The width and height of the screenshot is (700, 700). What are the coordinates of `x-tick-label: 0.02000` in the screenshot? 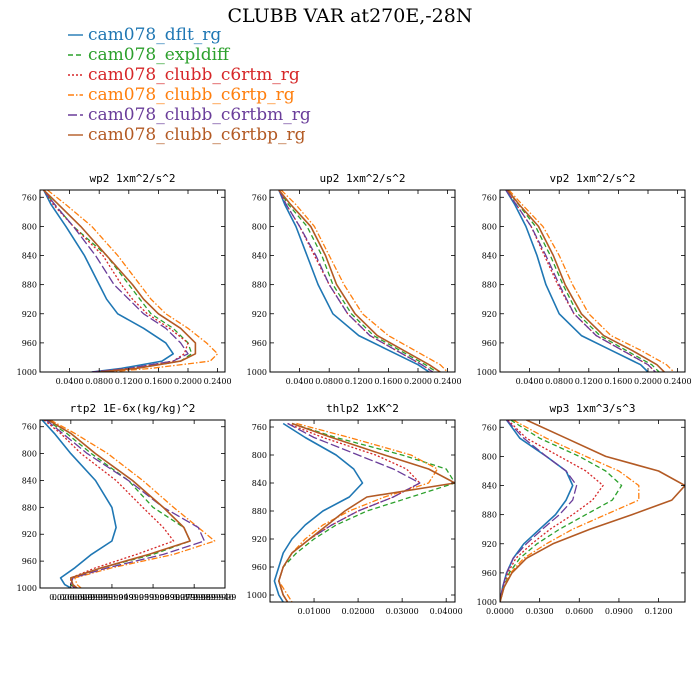 It's located at (358, 611).